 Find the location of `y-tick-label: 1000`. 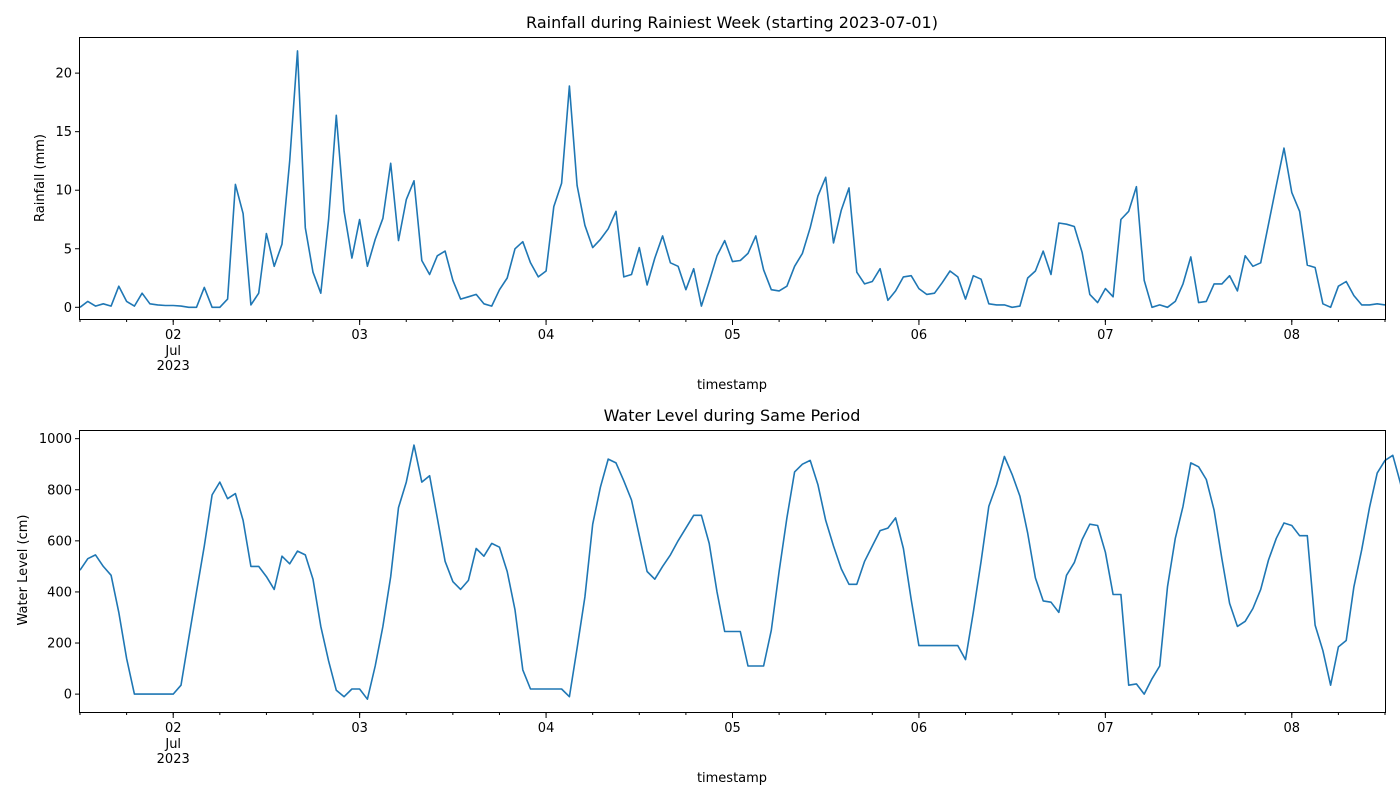

y-tick-label: 1000 is located at coordinates (55, 439).